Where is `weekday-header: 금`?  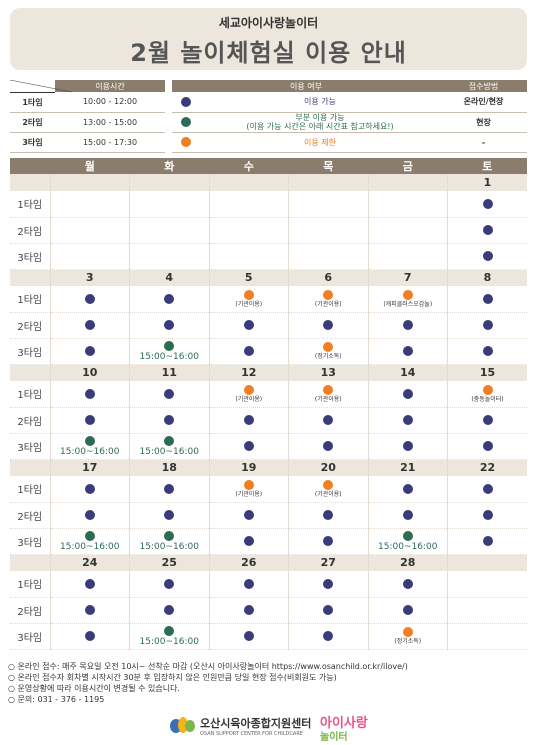
weekday-header: 금 is located at coordinates (408, 166).